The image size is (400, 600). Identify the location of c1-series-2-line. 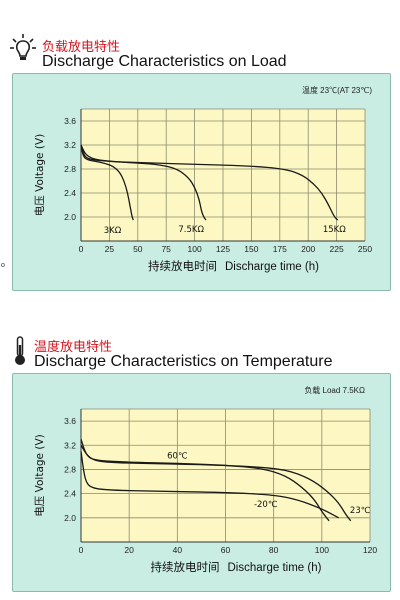
(209, 485).